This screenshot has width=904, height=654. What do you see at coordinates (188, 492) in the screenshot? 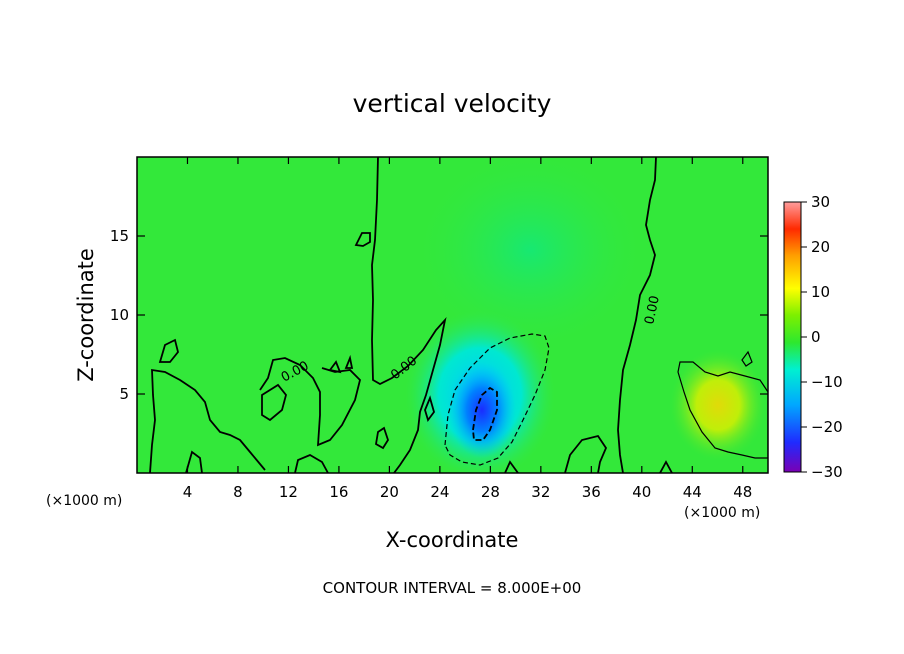
I see `x-tick-label: 4` at bounding box center [188, 492].